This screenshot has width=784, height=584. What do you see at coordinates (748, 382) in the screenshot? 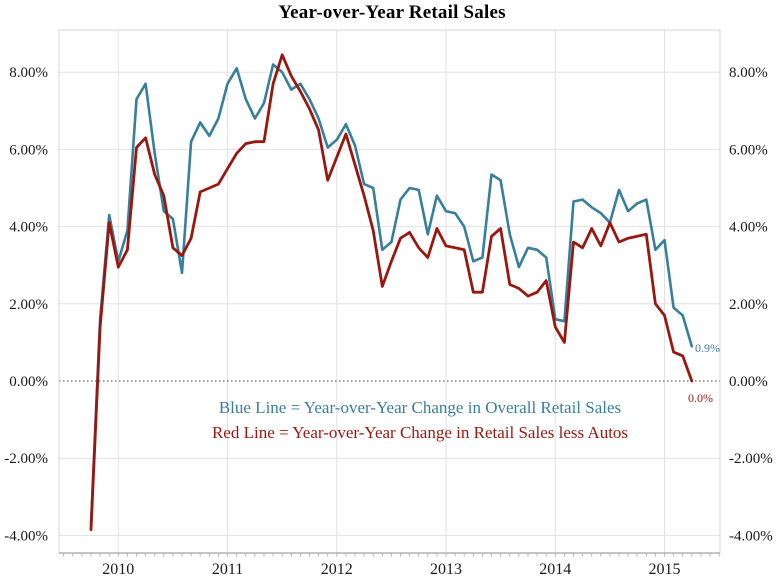
I see `y-axis-label-right: 0.00%` at bounding box center [748, 382].